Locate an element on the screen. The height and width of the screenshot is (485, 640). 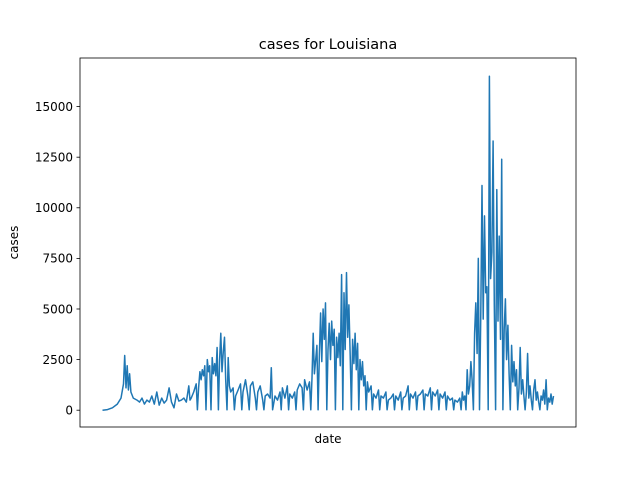
x-axis-title: date is located at coordinates (327, 439).